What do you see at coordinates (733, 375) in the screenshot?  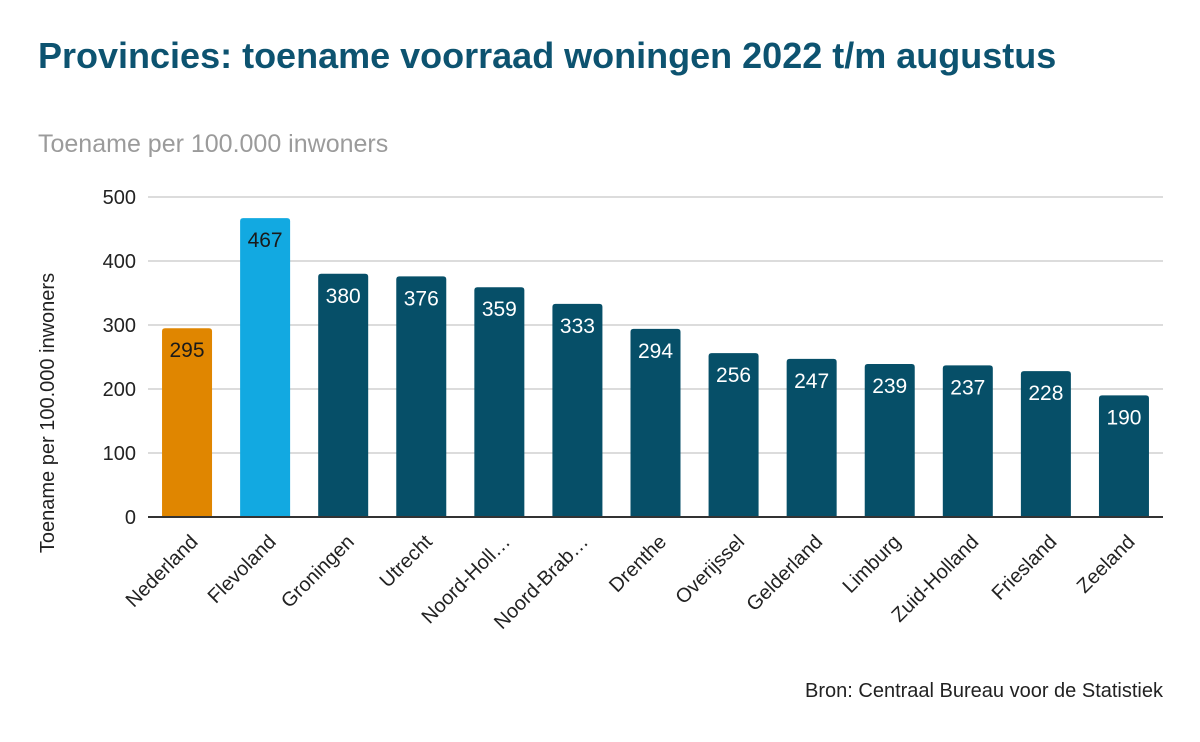 I see `data-label: 256` at bounding box center [733, 375].